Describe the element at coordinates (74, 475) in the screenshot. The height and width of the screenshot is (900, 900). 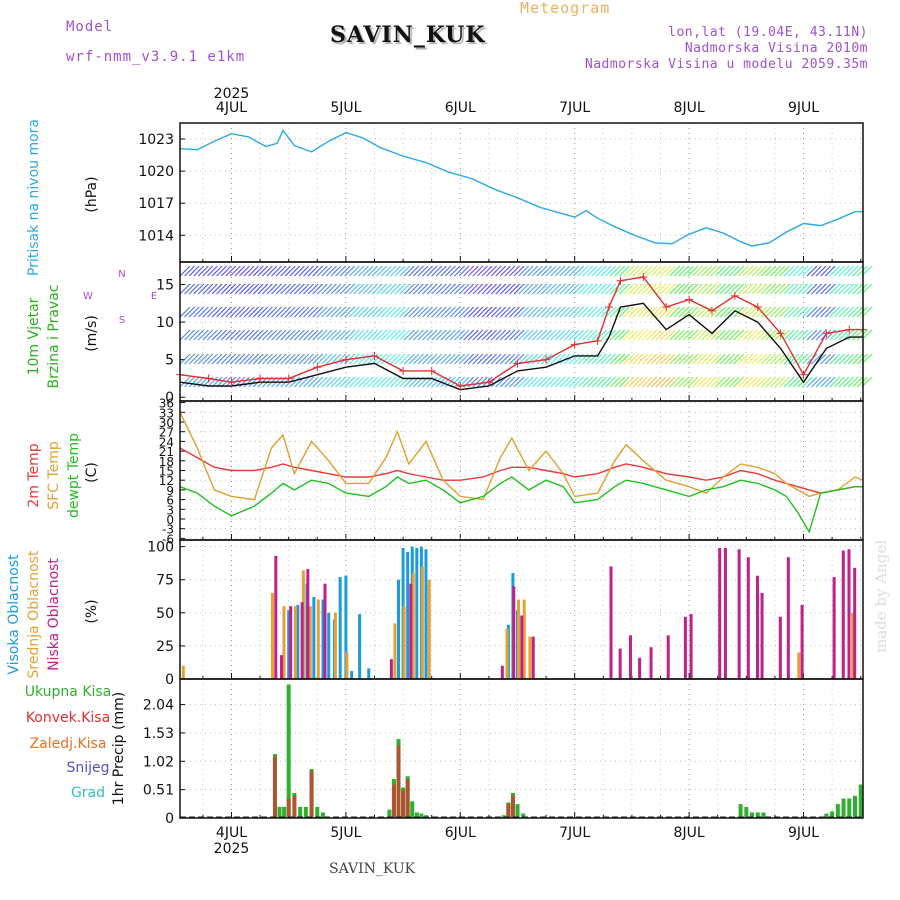
I see `y-series-label: dewpt Temp` at that location.